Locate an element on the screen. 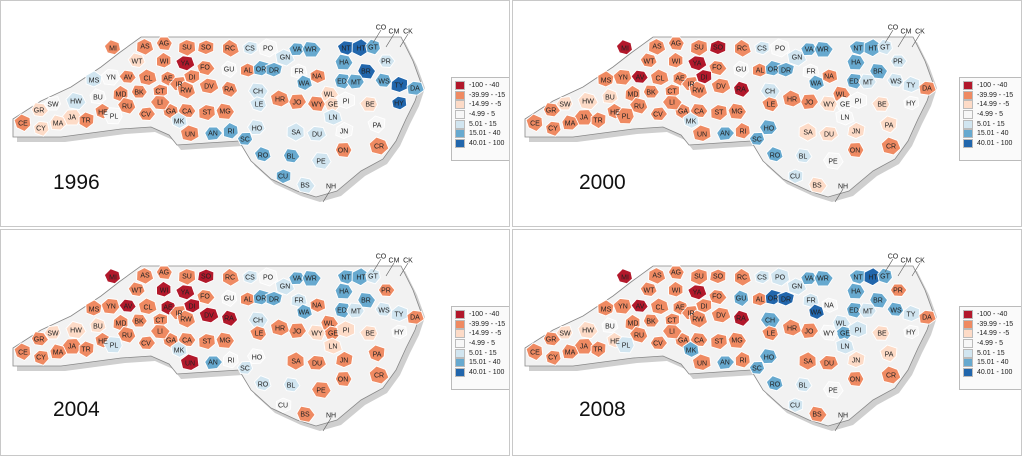  county-po is located at coordinates (780, 277).